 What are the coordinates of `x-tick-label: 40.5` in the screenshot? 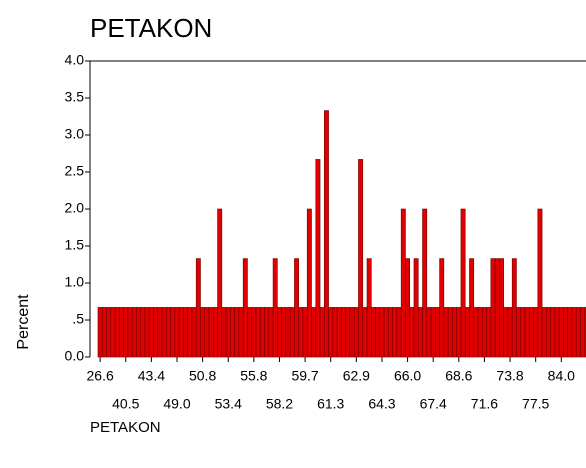 It's located at (125, 404).